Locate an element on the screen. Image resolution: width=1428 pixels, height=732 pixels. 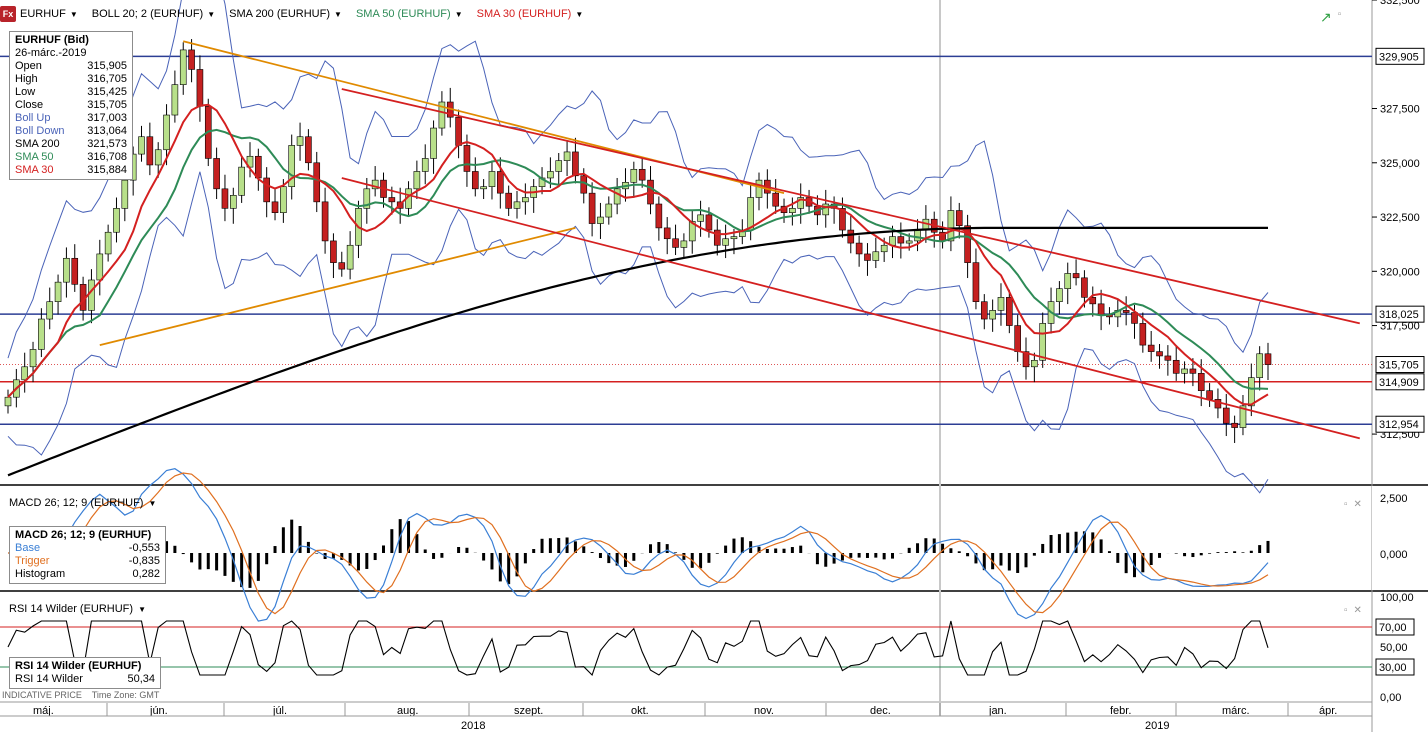
price-tick-label: 322,500 is located at coordinates (1400, 218).